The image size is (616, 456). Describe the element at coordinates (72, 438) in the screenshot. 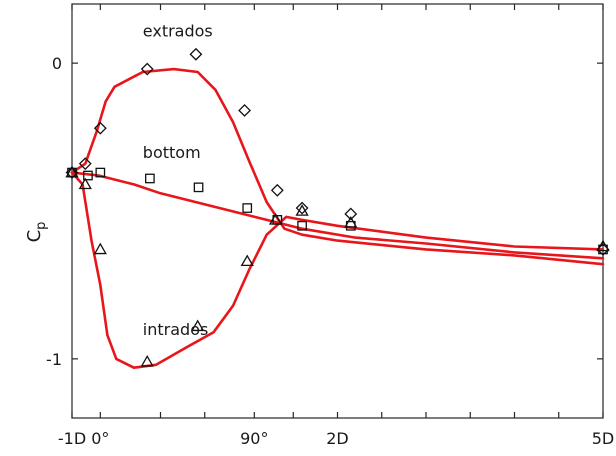

I see `x-tick-label: -1D` at that location.